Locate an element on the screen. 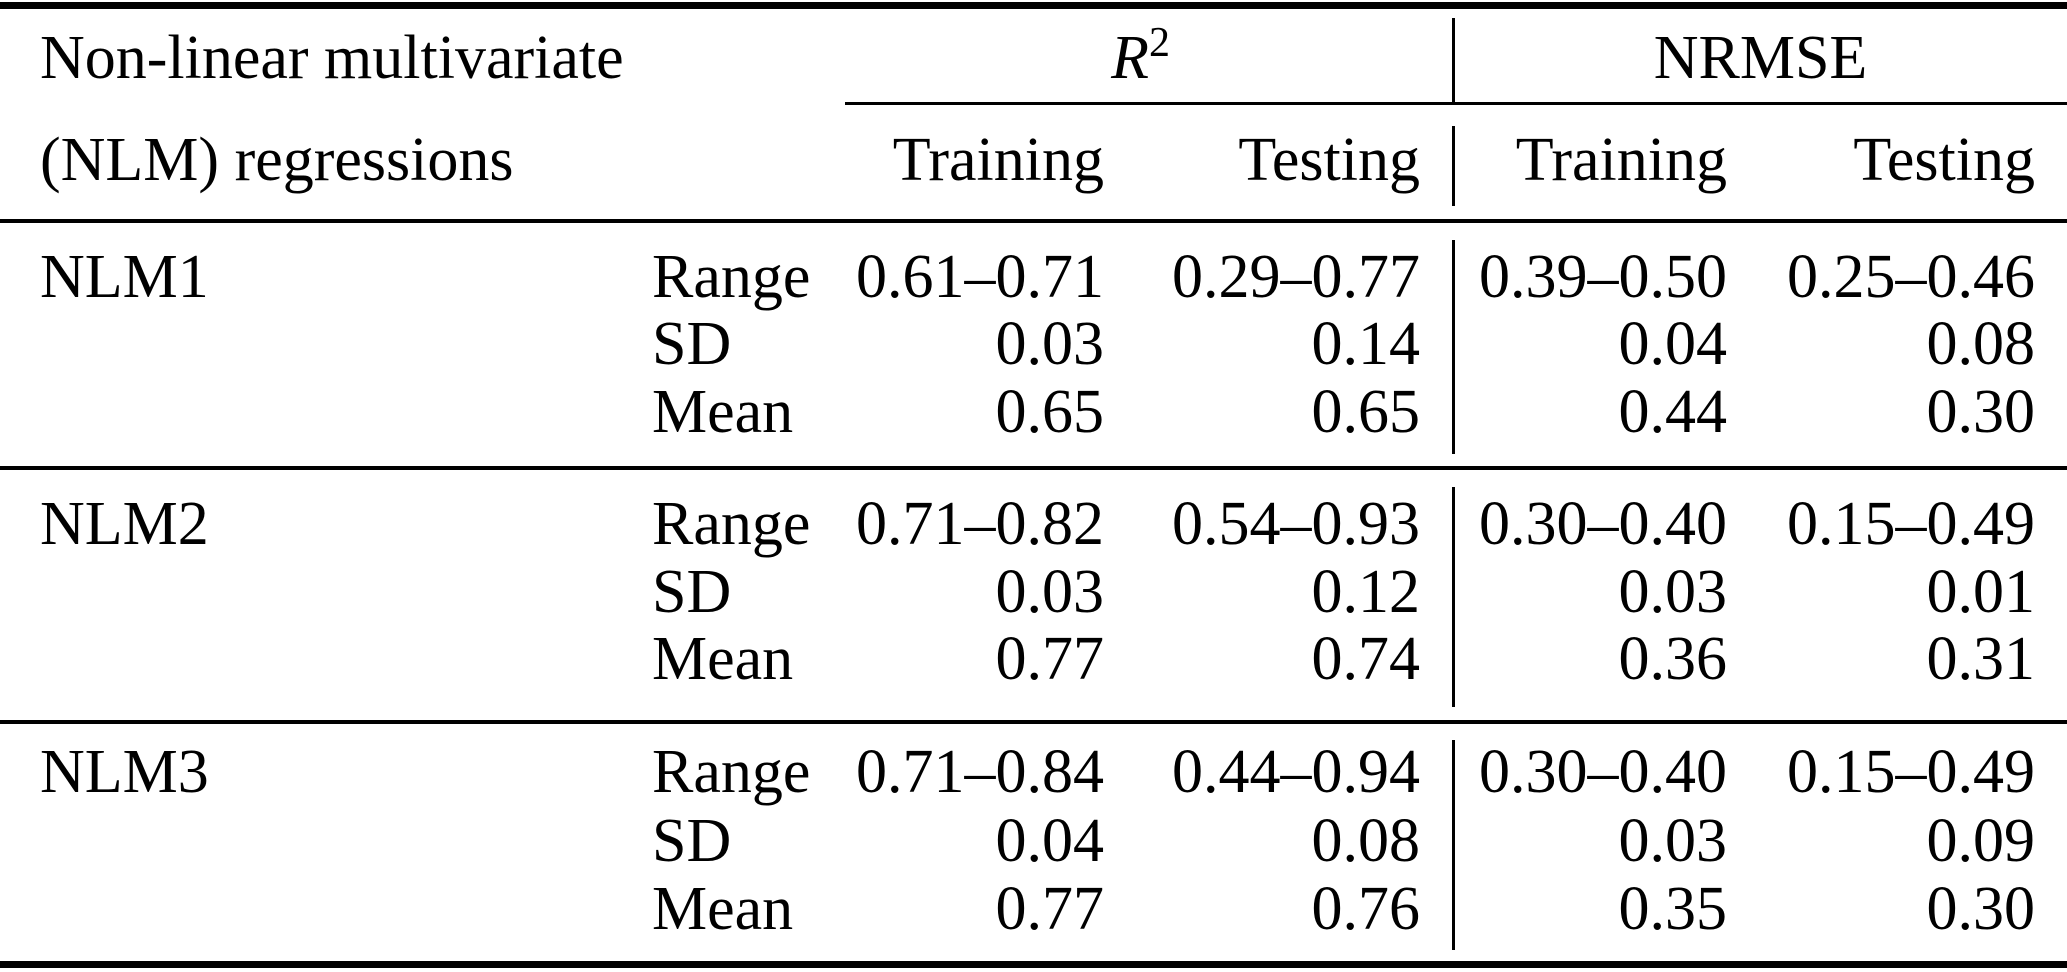  value-cell: 0.31 is located at coordinates (1981, 659).